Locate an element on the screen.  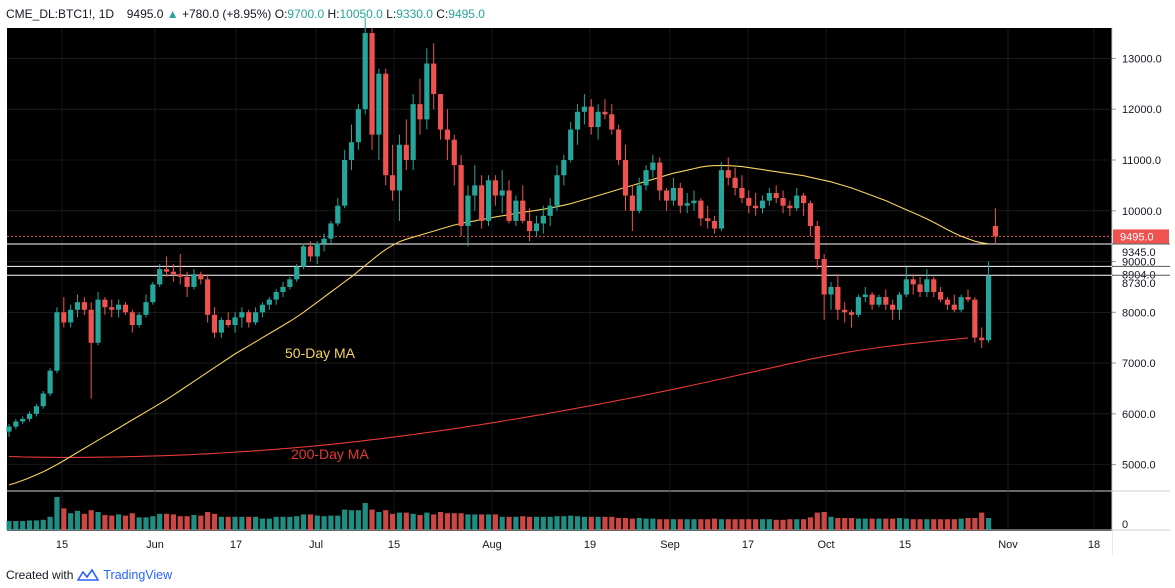
time-tick-label: 15 is located at coordinates (394, 545).